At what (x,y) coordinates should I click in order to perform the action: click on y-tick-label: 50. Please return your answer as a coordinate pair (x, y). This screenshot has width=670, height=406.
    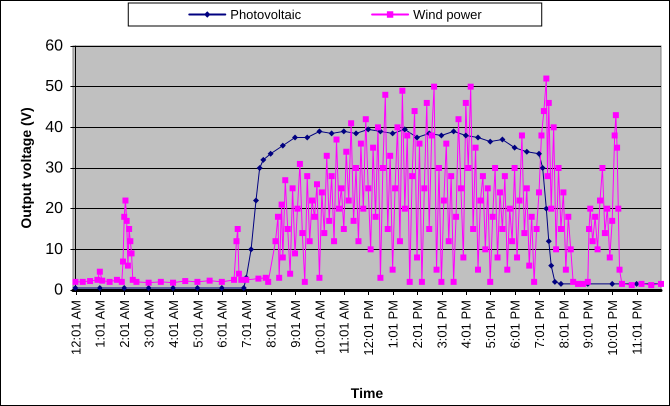
    Looking at the image, I should click on (54, 87).